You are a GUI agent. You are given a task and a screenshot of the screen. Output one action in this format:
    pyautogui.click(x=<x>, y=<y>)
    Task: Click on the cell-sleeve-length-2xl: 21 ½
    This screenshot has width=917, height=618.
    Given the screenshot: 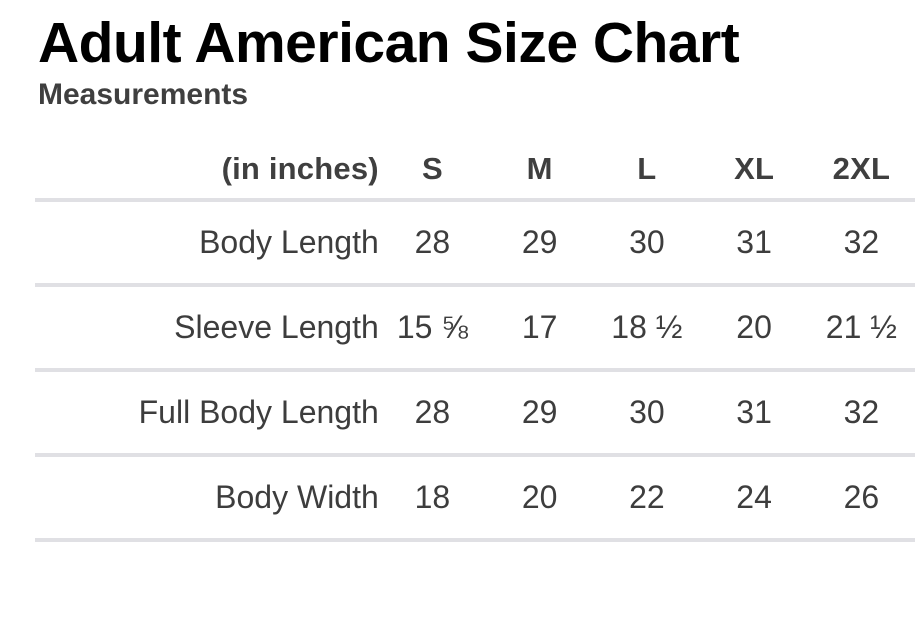 What is the action you would take?
    pyautogui.click(x=861, y=327)
    